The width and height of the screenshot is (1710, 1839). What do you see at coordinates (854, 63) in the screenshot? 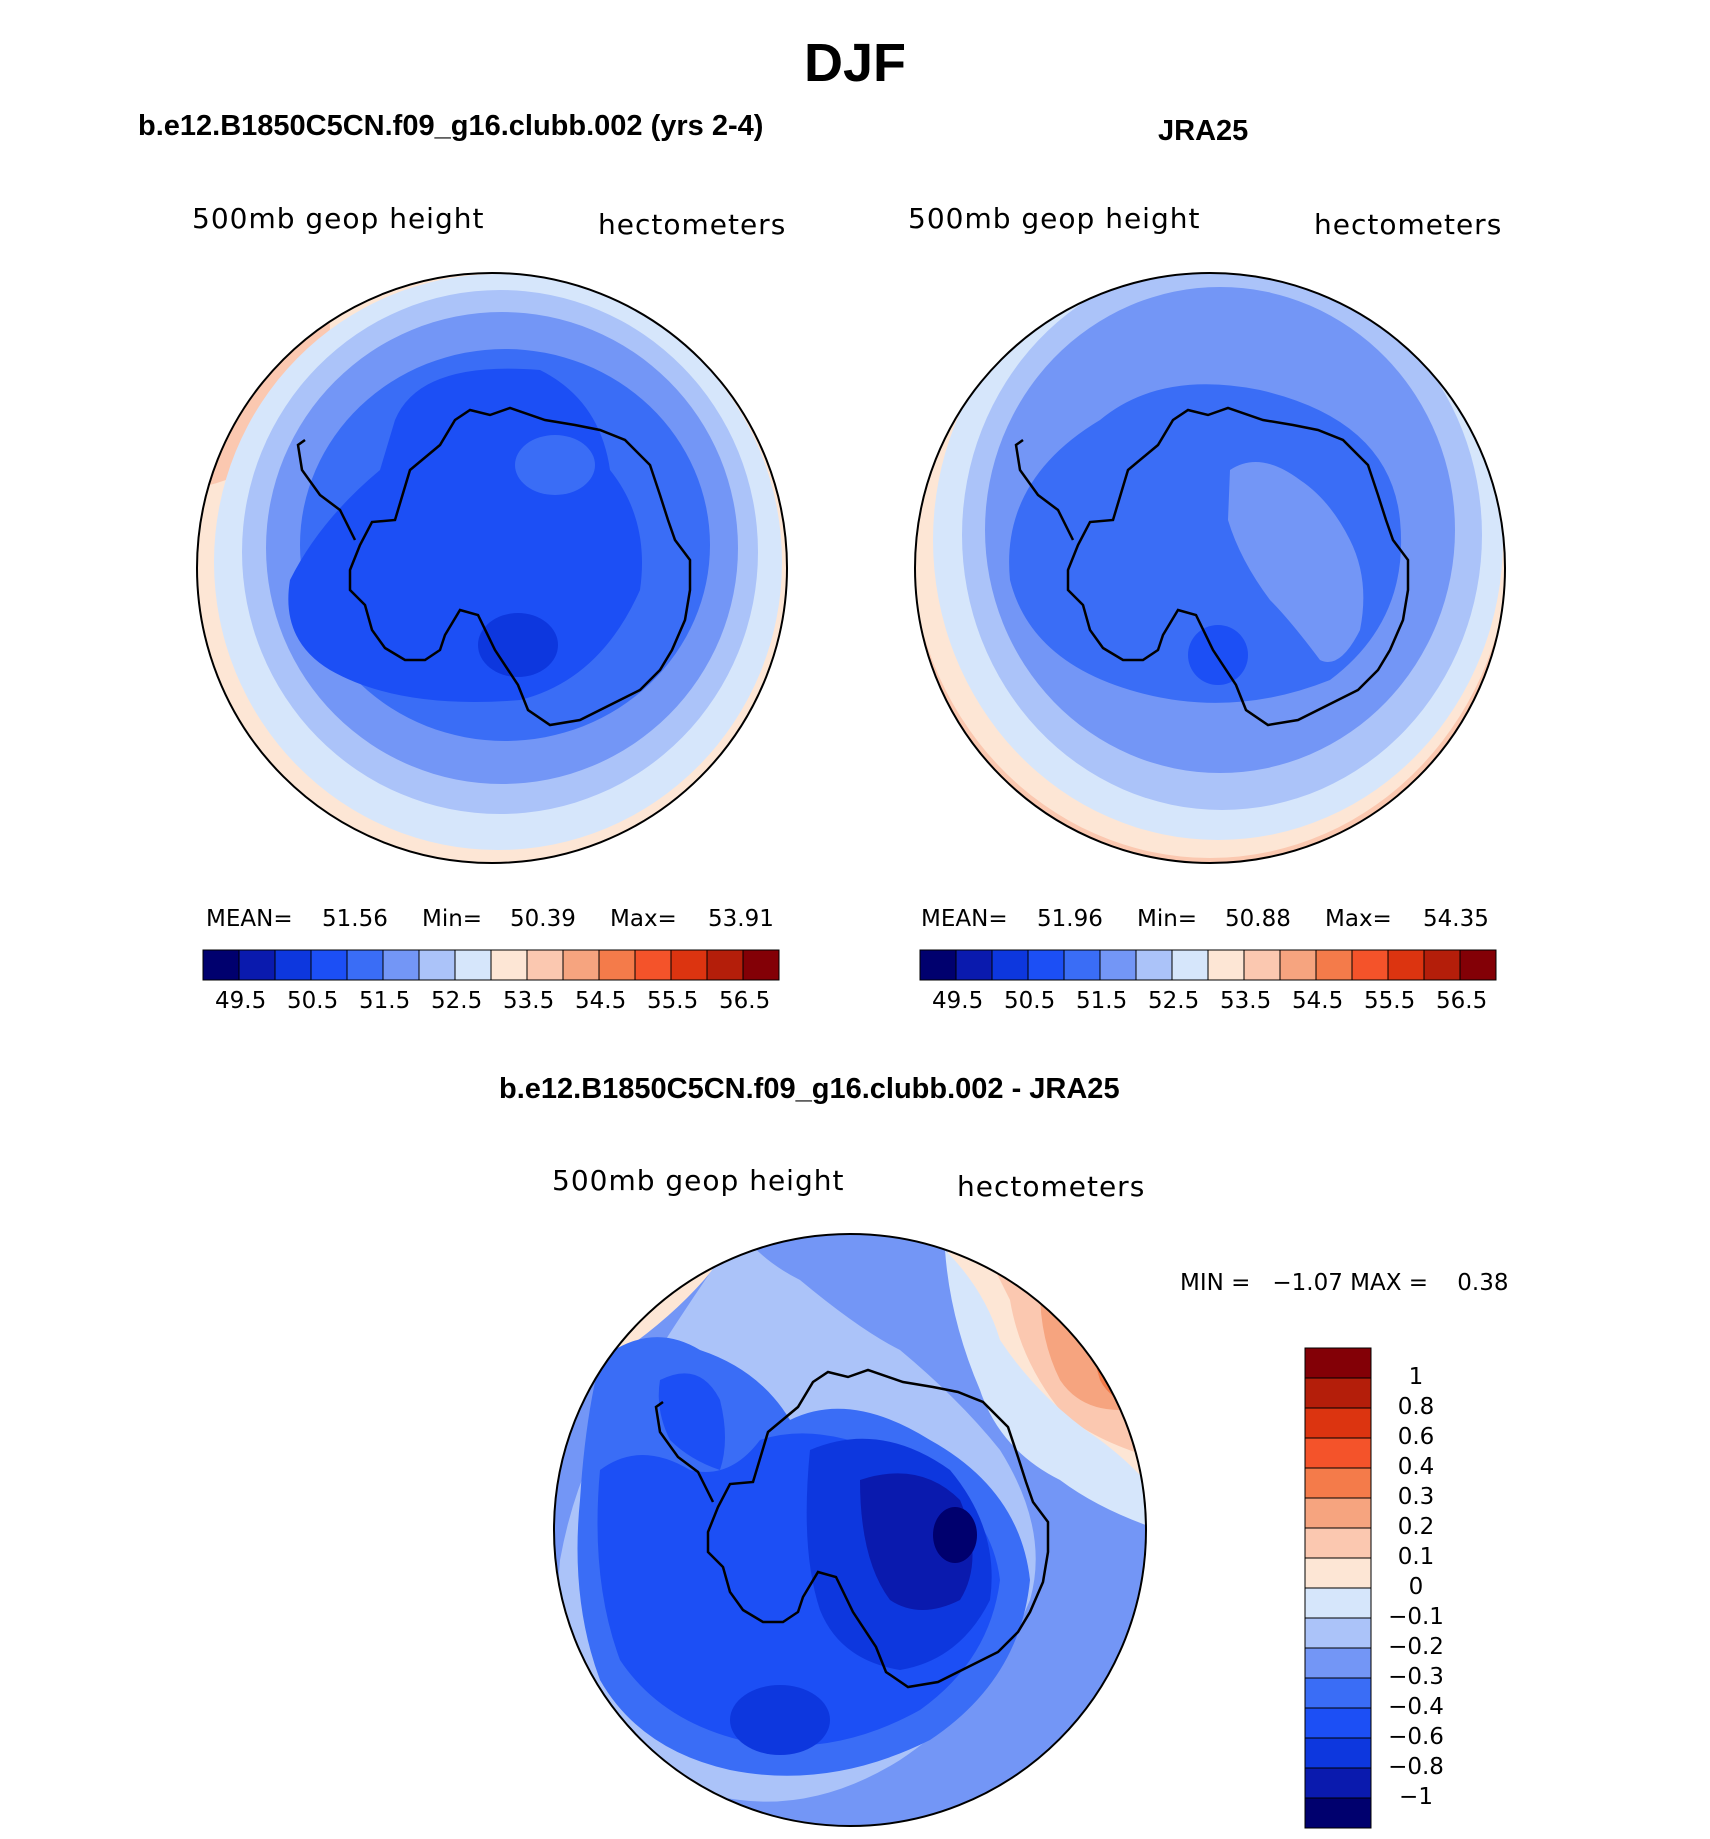
I see `figure-title: DJF` at bounding box center [854, 63].